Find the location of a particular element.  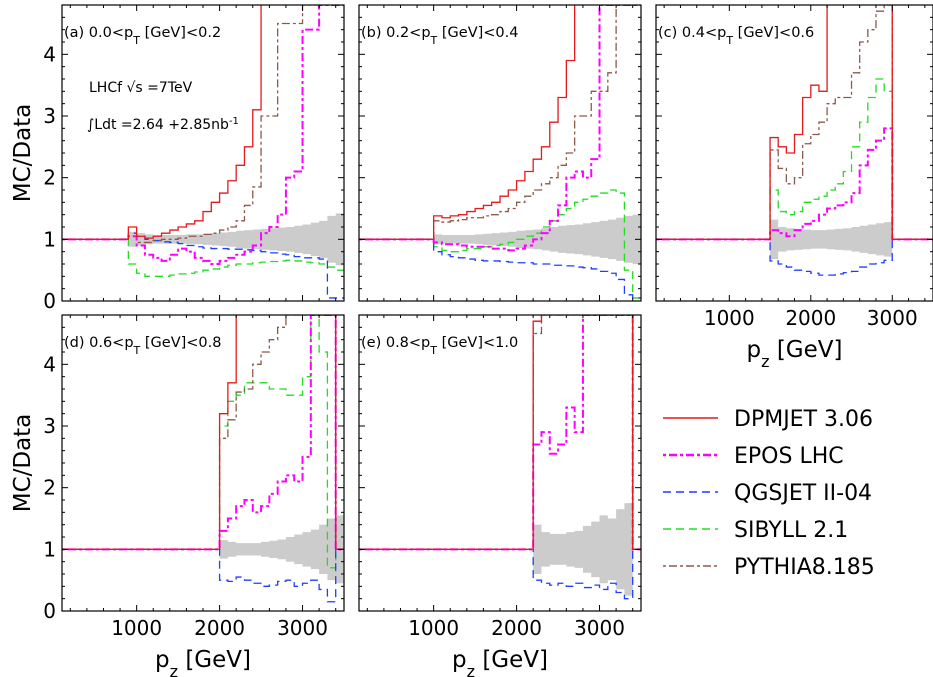

legend-label: PYTHIA8.185 is located at coordinates (804, 567).